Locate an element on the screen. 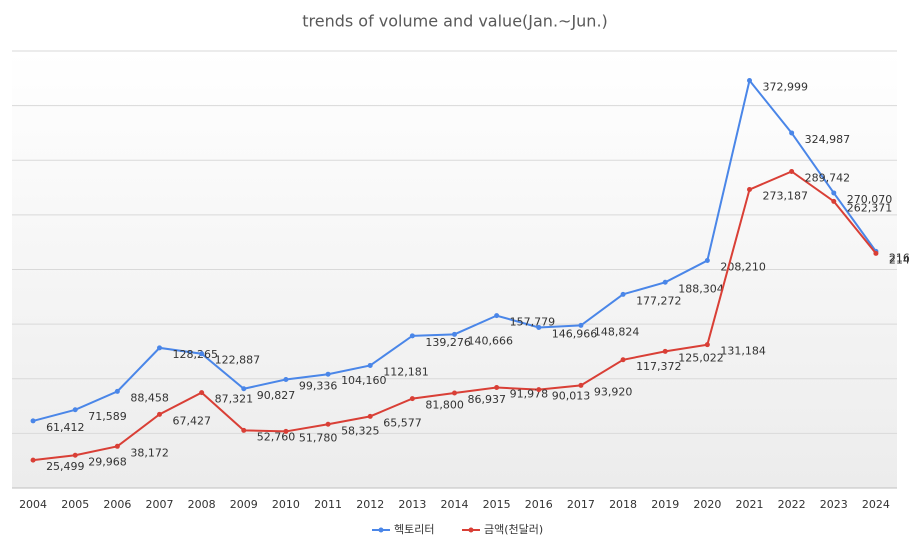  x-tick-label: 2016 is located at coordinates (539, 504).